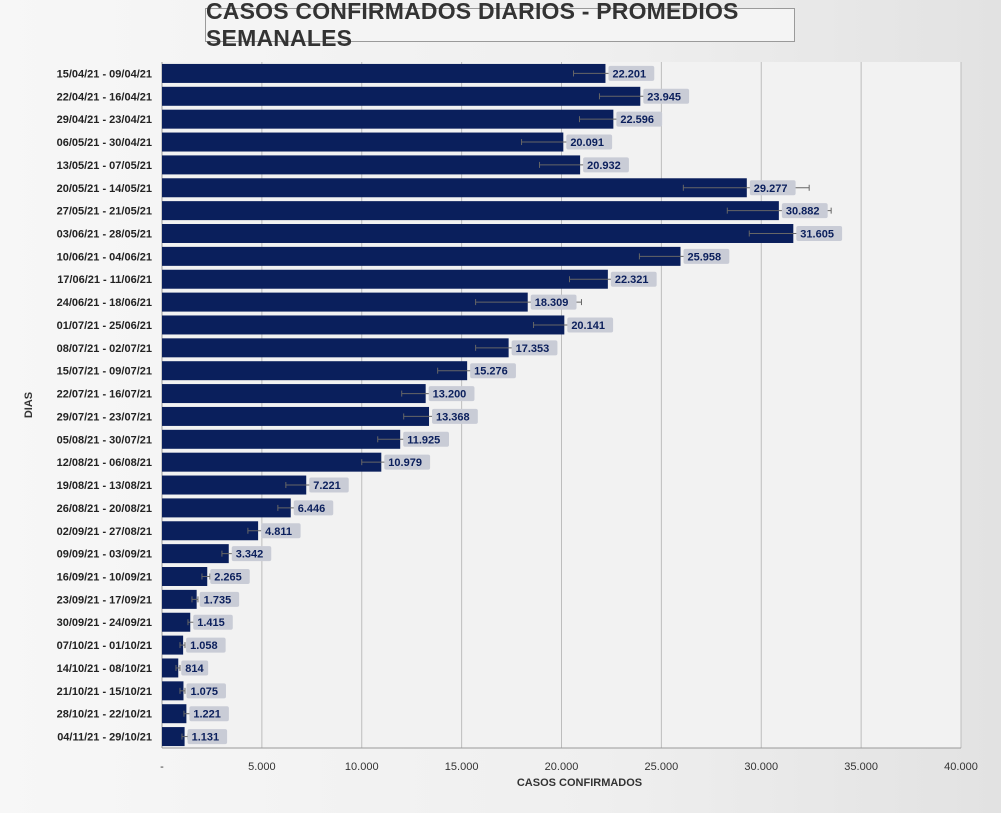  I want to click on x-tick-label: 35.000, so click(861, 767).